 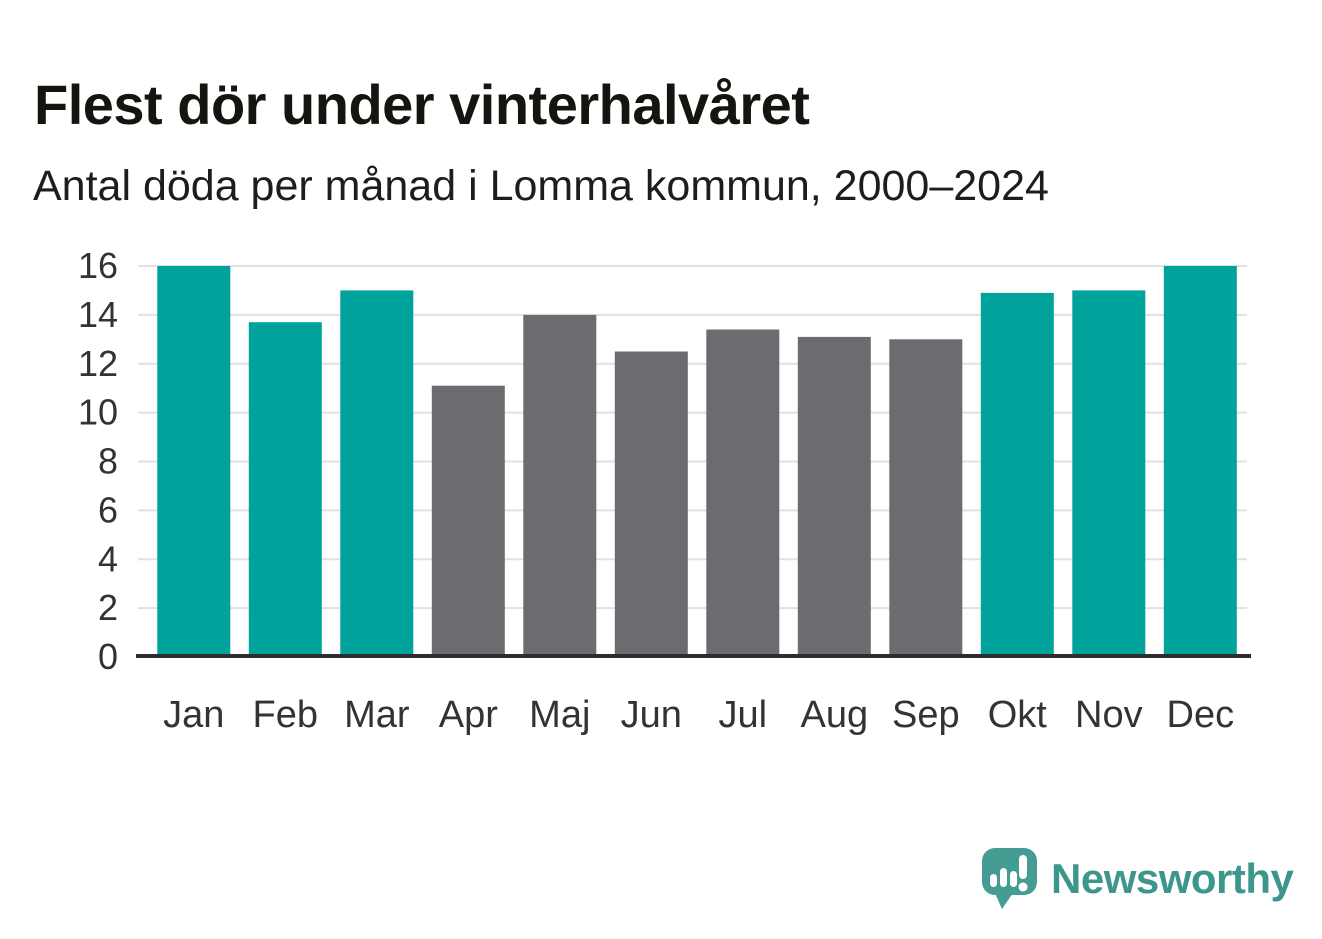 What do you see at coordinates (377, 473) in the screenshot?
I see `bar-mar` at bounding box center [377, 473].